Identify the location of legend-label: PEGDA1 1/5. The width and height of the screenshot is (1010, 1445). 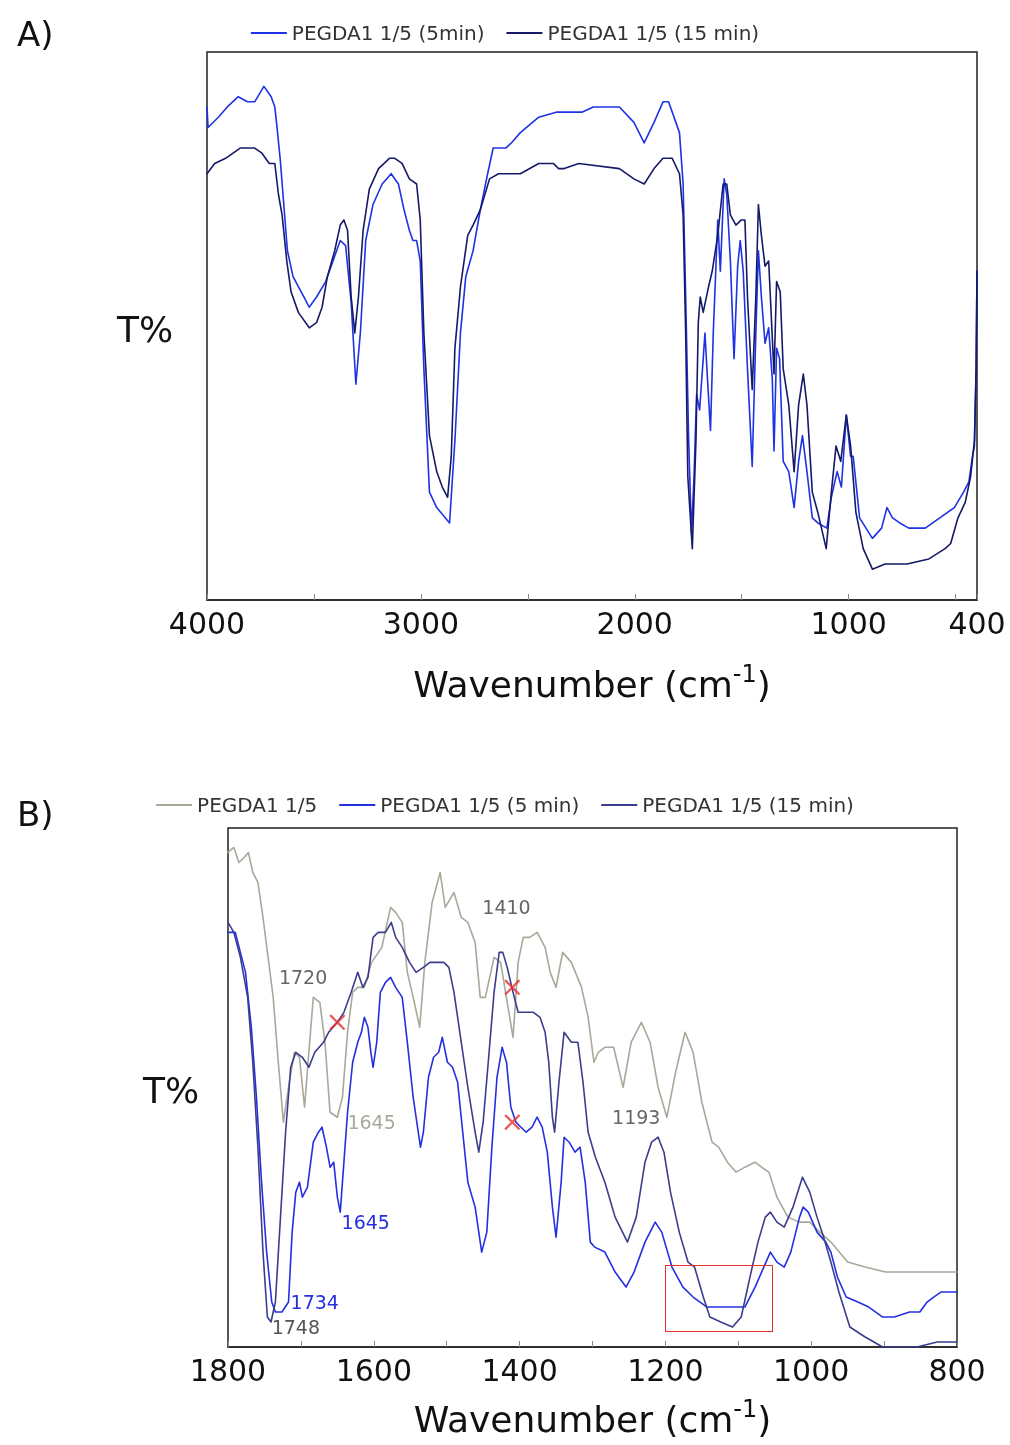
(257, 805).